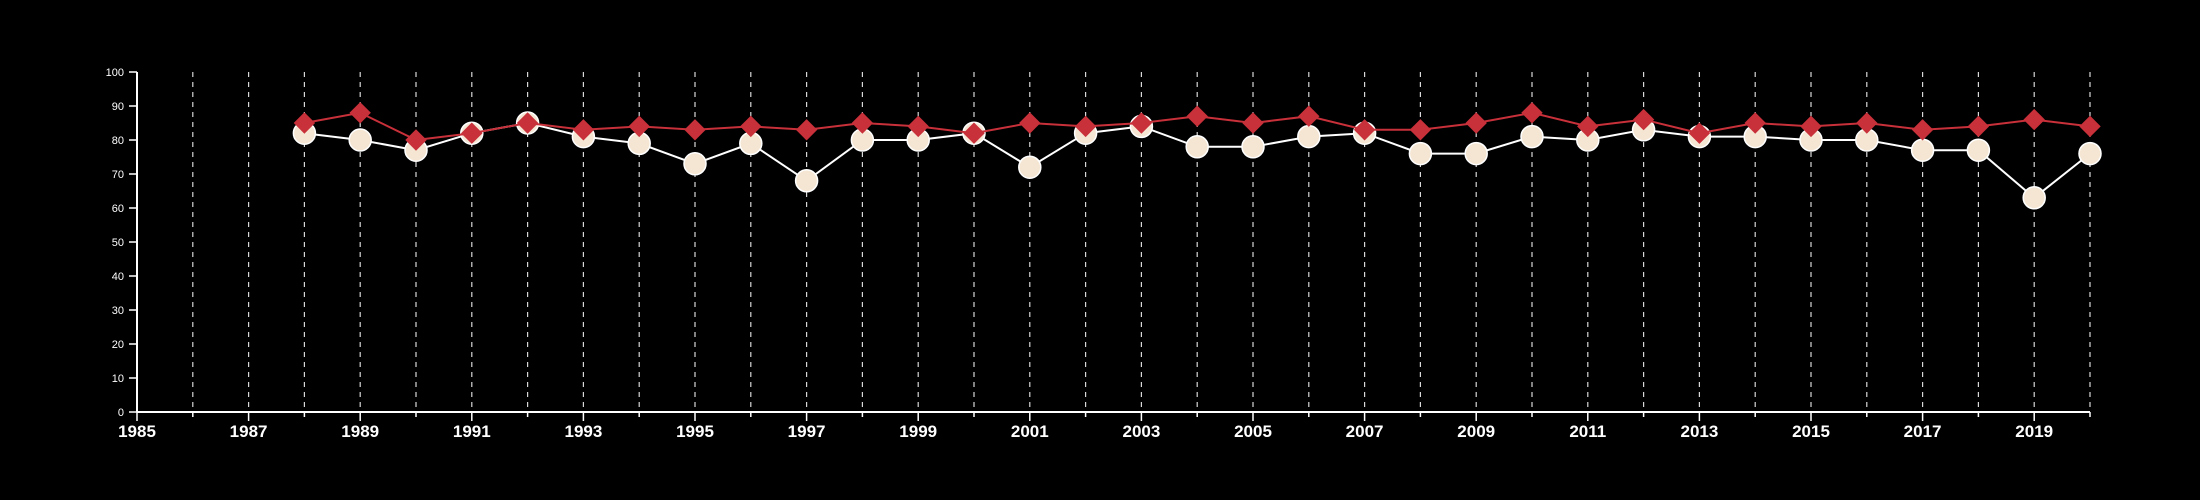 This screenshot has width=2200, height=500. Describe the element at coordinates (583, 431) in the screenshot. I see `x-tick-label-1993: 1993` at that location.